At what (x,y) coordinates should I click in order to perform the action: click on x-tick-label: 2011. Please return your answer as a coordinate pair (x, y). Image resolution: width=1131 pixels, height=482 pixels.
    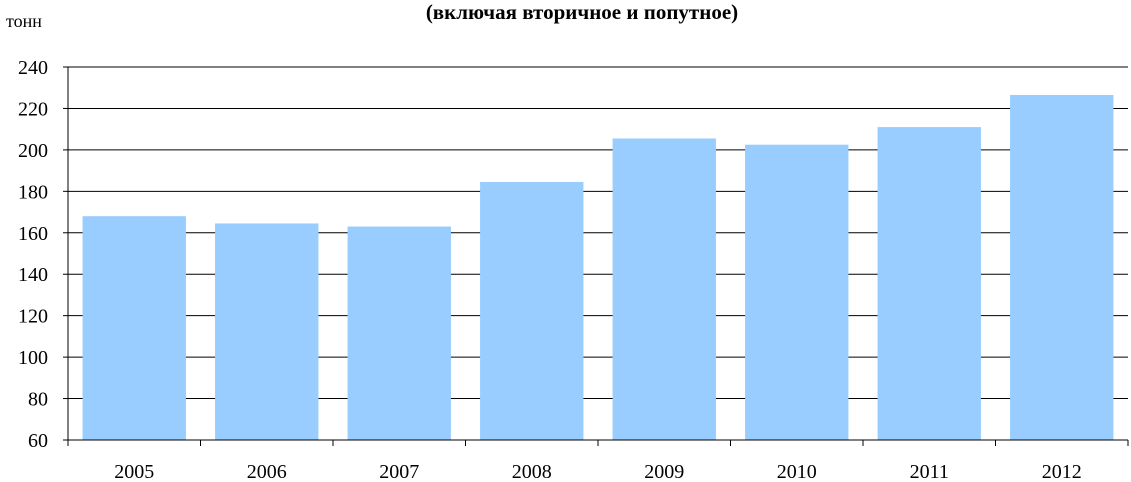
    Looking at the image, I should click on (929, 471).